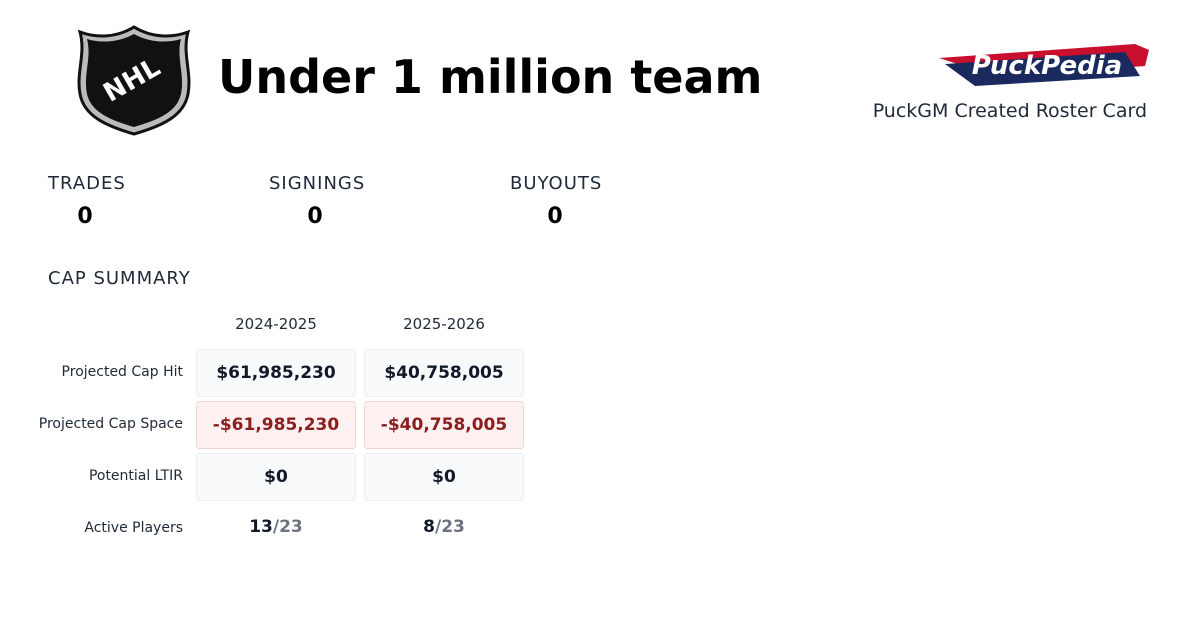 The image size is (1200, 630). Describe the element at coordinates (119, 278) in the screenshot. I see `section-title: CAP SUMMARY` at that location.